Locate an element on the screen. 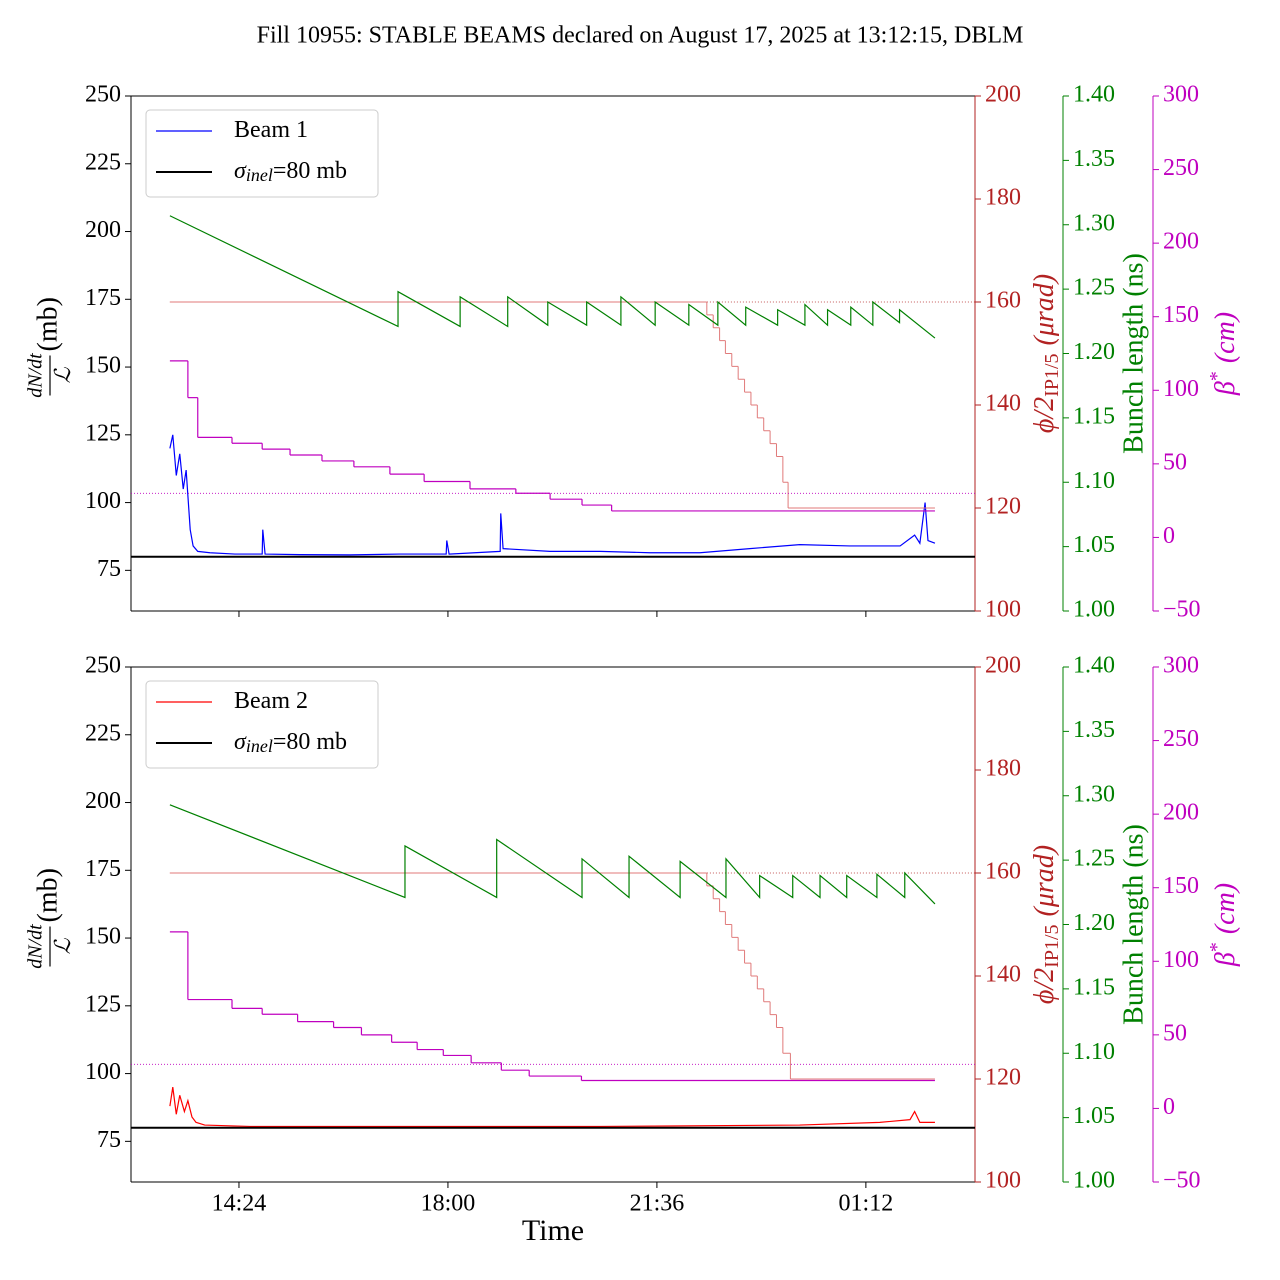  y-tick-label: 125 is located at coordinates (103, 433).